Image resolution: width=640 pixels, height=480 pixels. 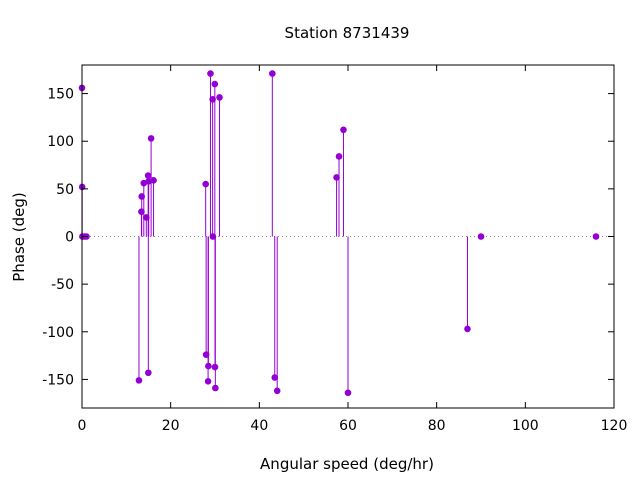 What do you see at coordinates (347, 33) in the screenshot?
I see `chart-title: Station 8731439` at bounding box center [347, 33].